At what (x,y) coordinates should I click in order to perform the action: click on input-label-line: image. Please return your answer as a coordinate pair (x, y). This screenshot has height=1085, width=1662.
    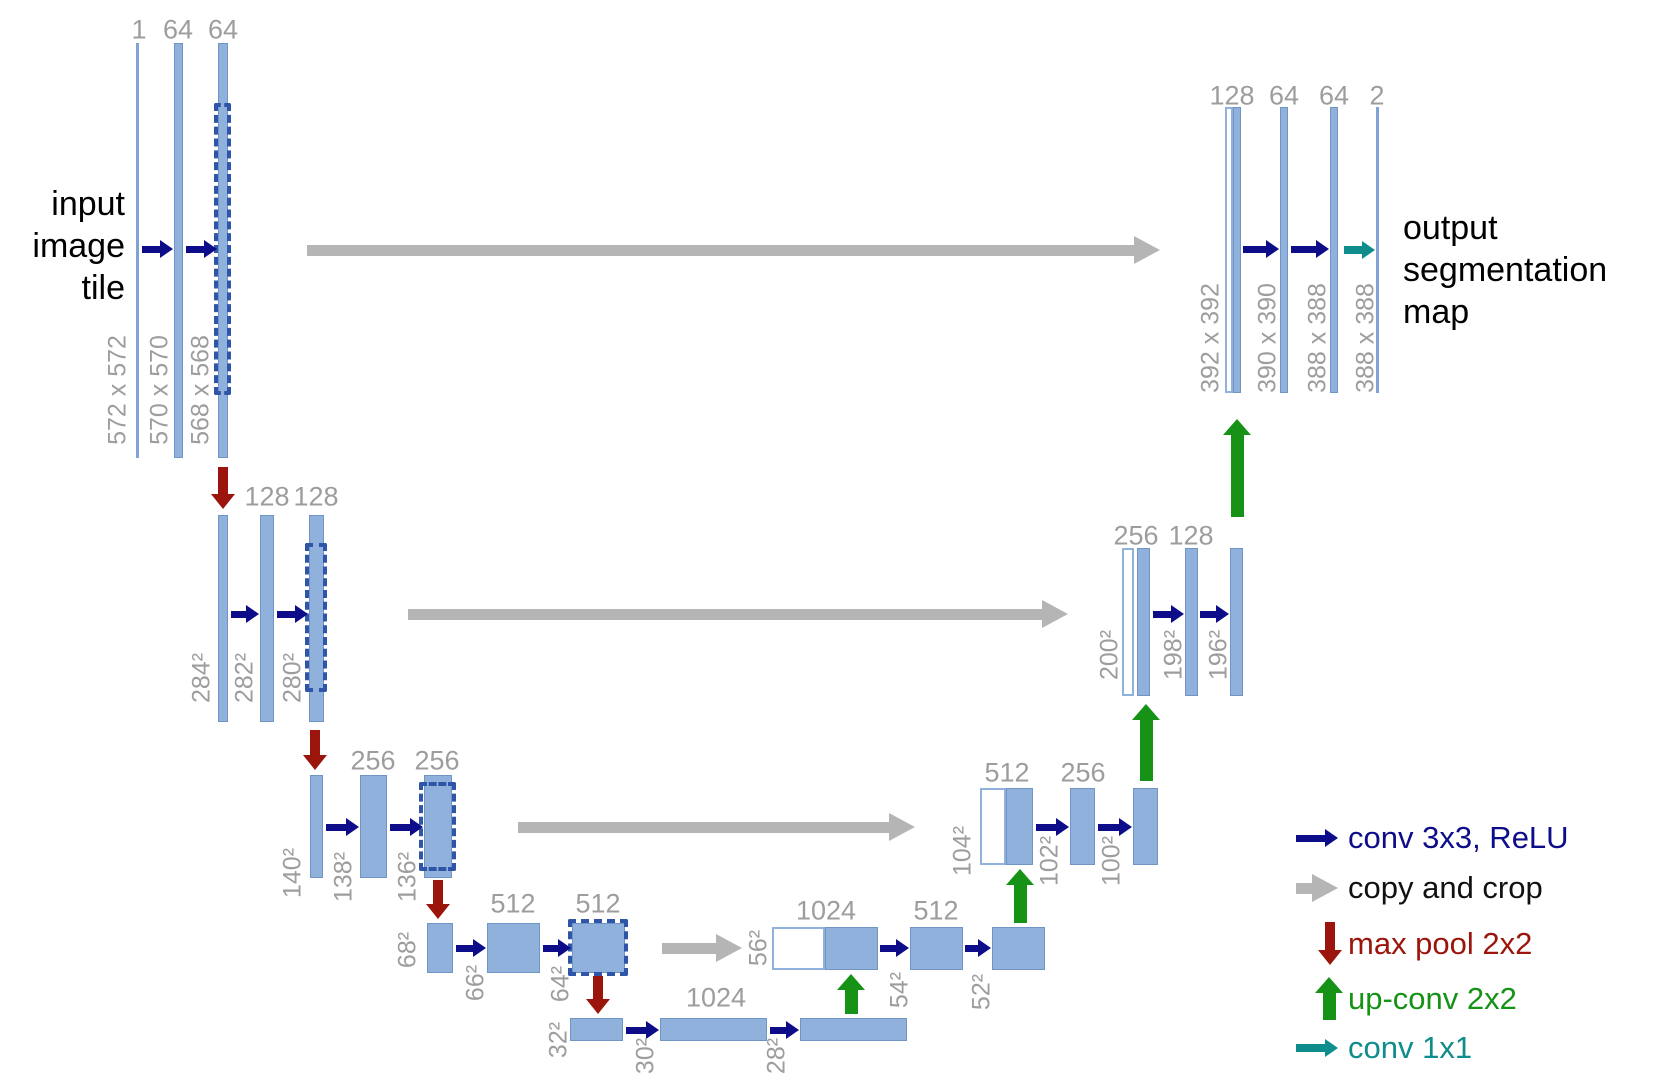
    Looking at the image, I should click on (78, 246).